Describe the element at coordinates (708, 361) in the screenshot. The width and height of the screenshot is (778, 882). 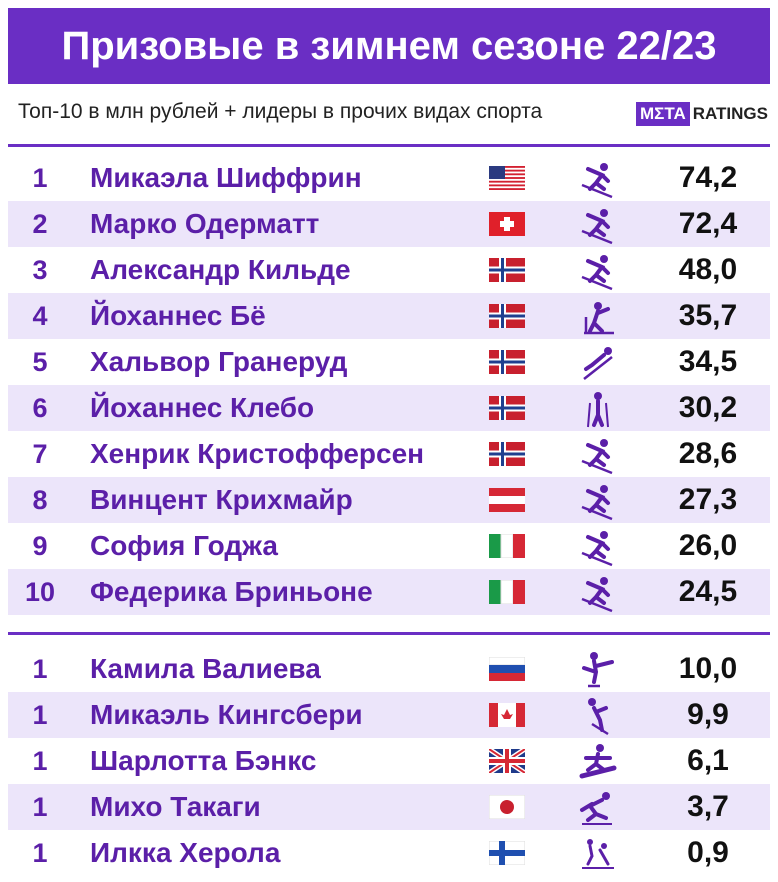
I see `prize-value: 34,5` at that location.